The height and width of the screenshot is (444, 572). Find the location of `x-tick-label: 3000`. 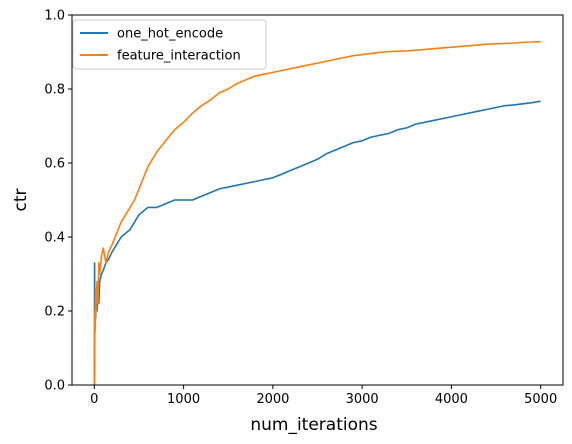

x-tick-label: 3000 is located at coordinates (362, 399).